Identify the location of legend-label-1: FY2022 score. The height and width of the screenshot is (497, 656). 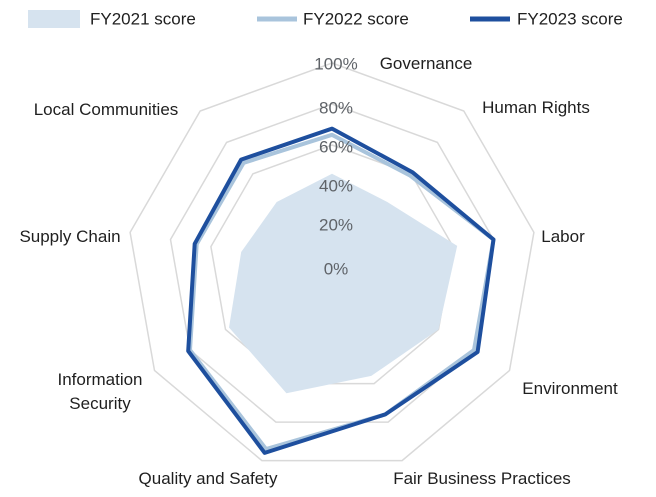
(356, 18).